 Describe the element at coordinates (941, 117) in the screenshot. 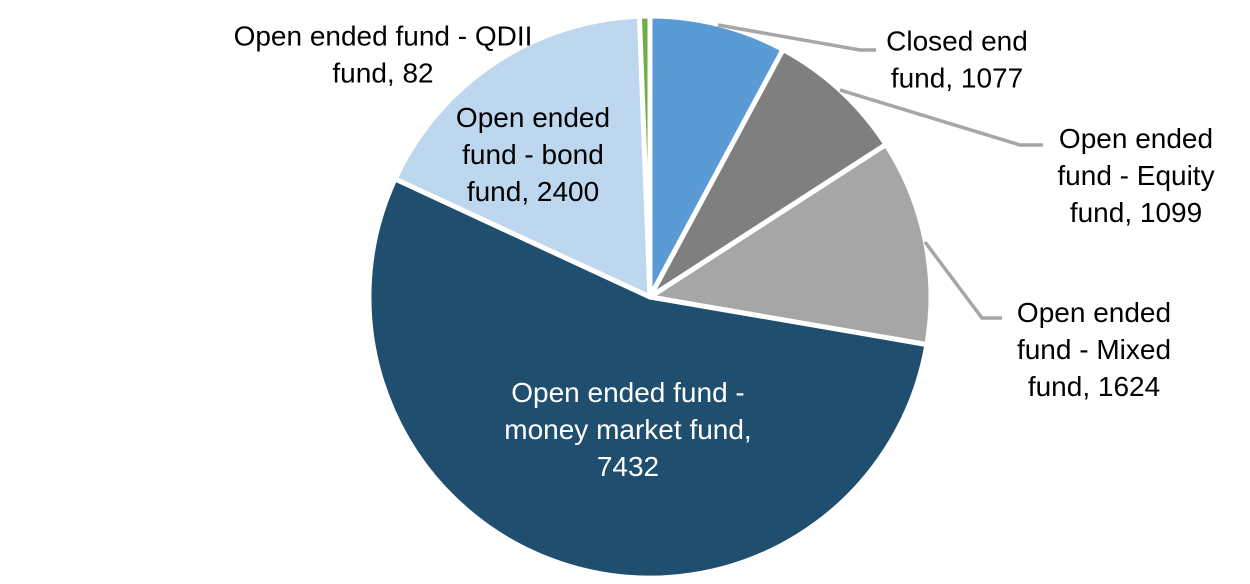

I see `leader-line-open-ended-fund-equity-fund` at that location.